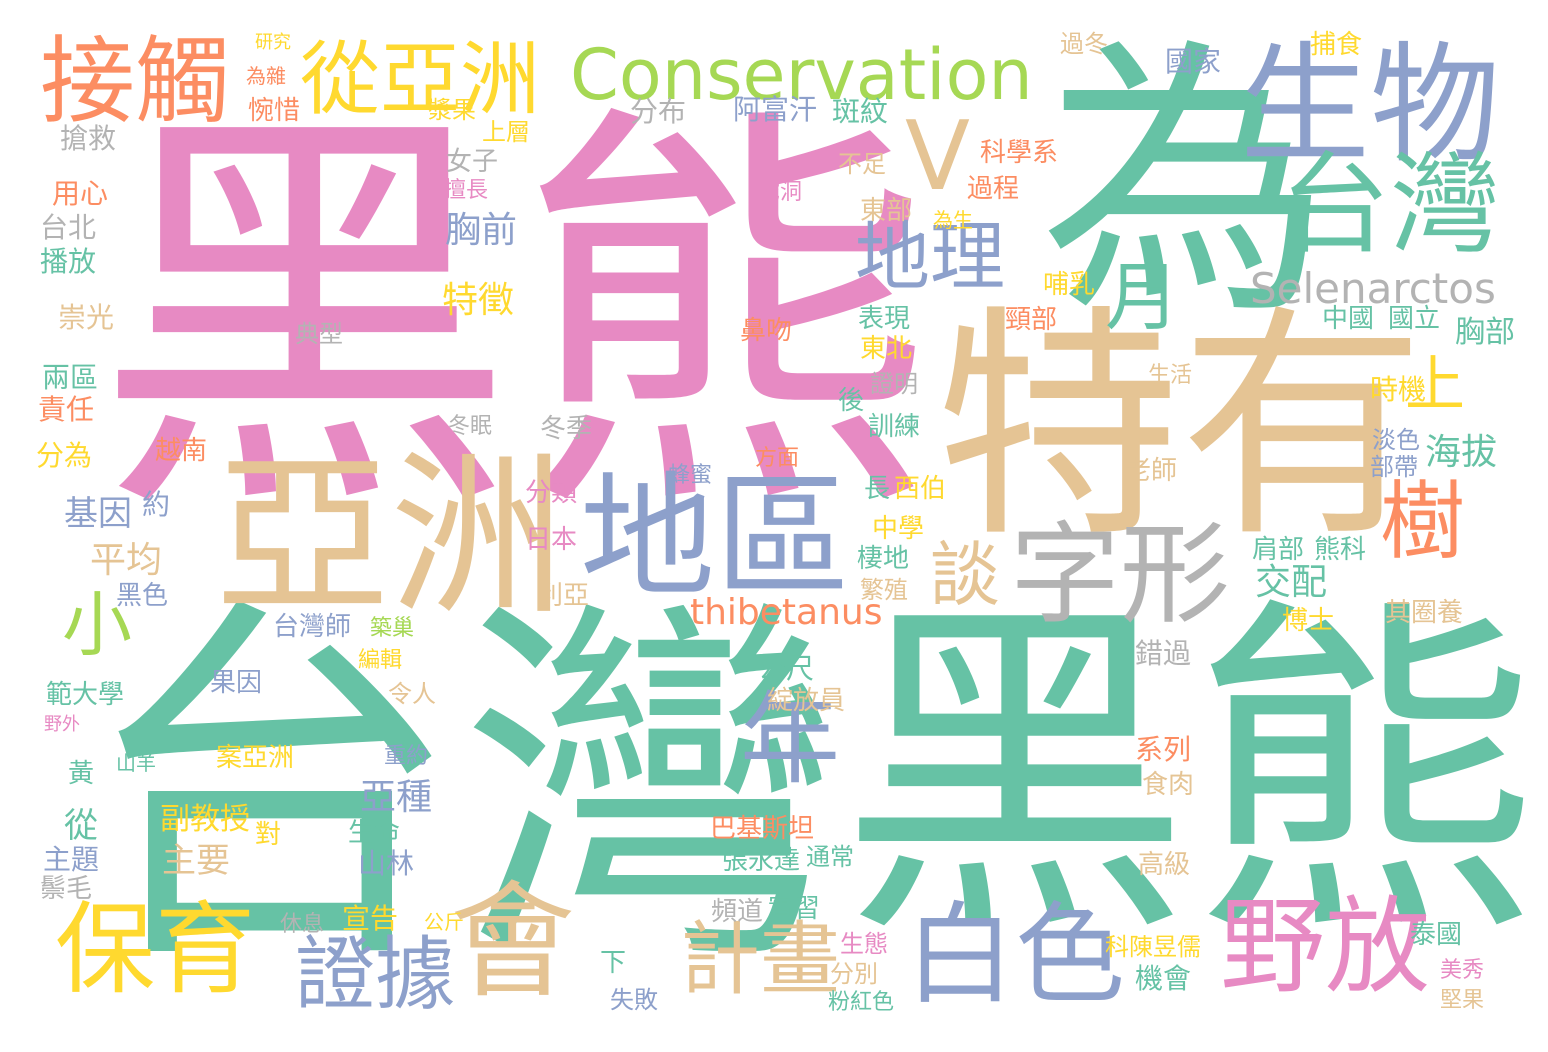 Image resolution: width=1548 pixels, height=1052 pixels. Describe the element at coordinates (634, 1000) in the screenshot. I see `word-cloud-word: 失敗` at that location.